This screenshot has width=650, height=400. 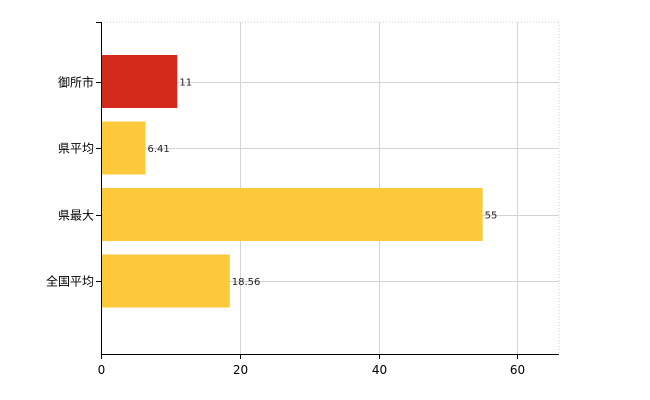 I want to click on x-tick-label: 40, so click(x=379, y=370).